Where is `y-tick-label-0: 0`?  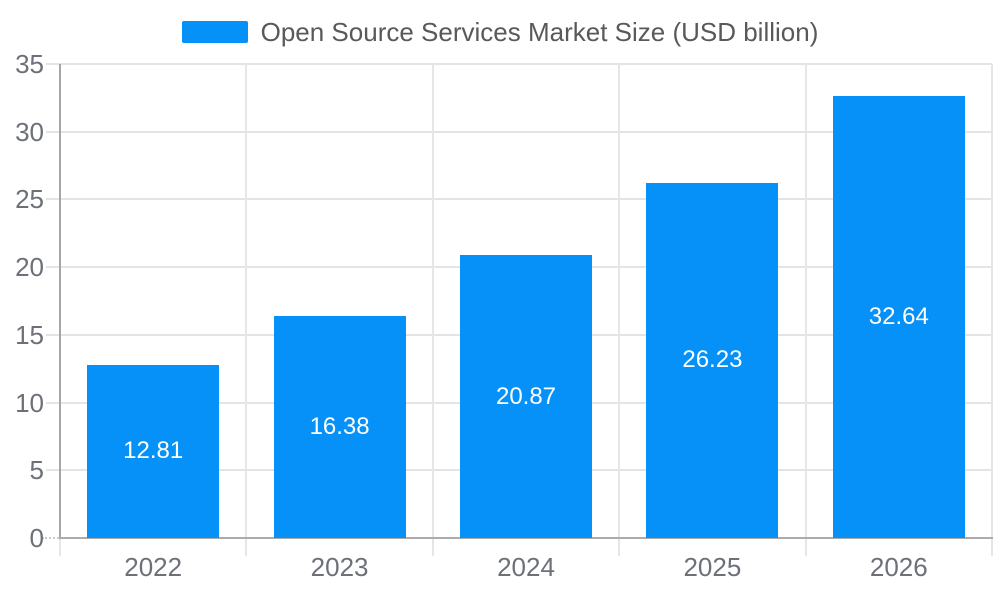
y-tick-label-0: 0 is located at coordinates (36, 538).